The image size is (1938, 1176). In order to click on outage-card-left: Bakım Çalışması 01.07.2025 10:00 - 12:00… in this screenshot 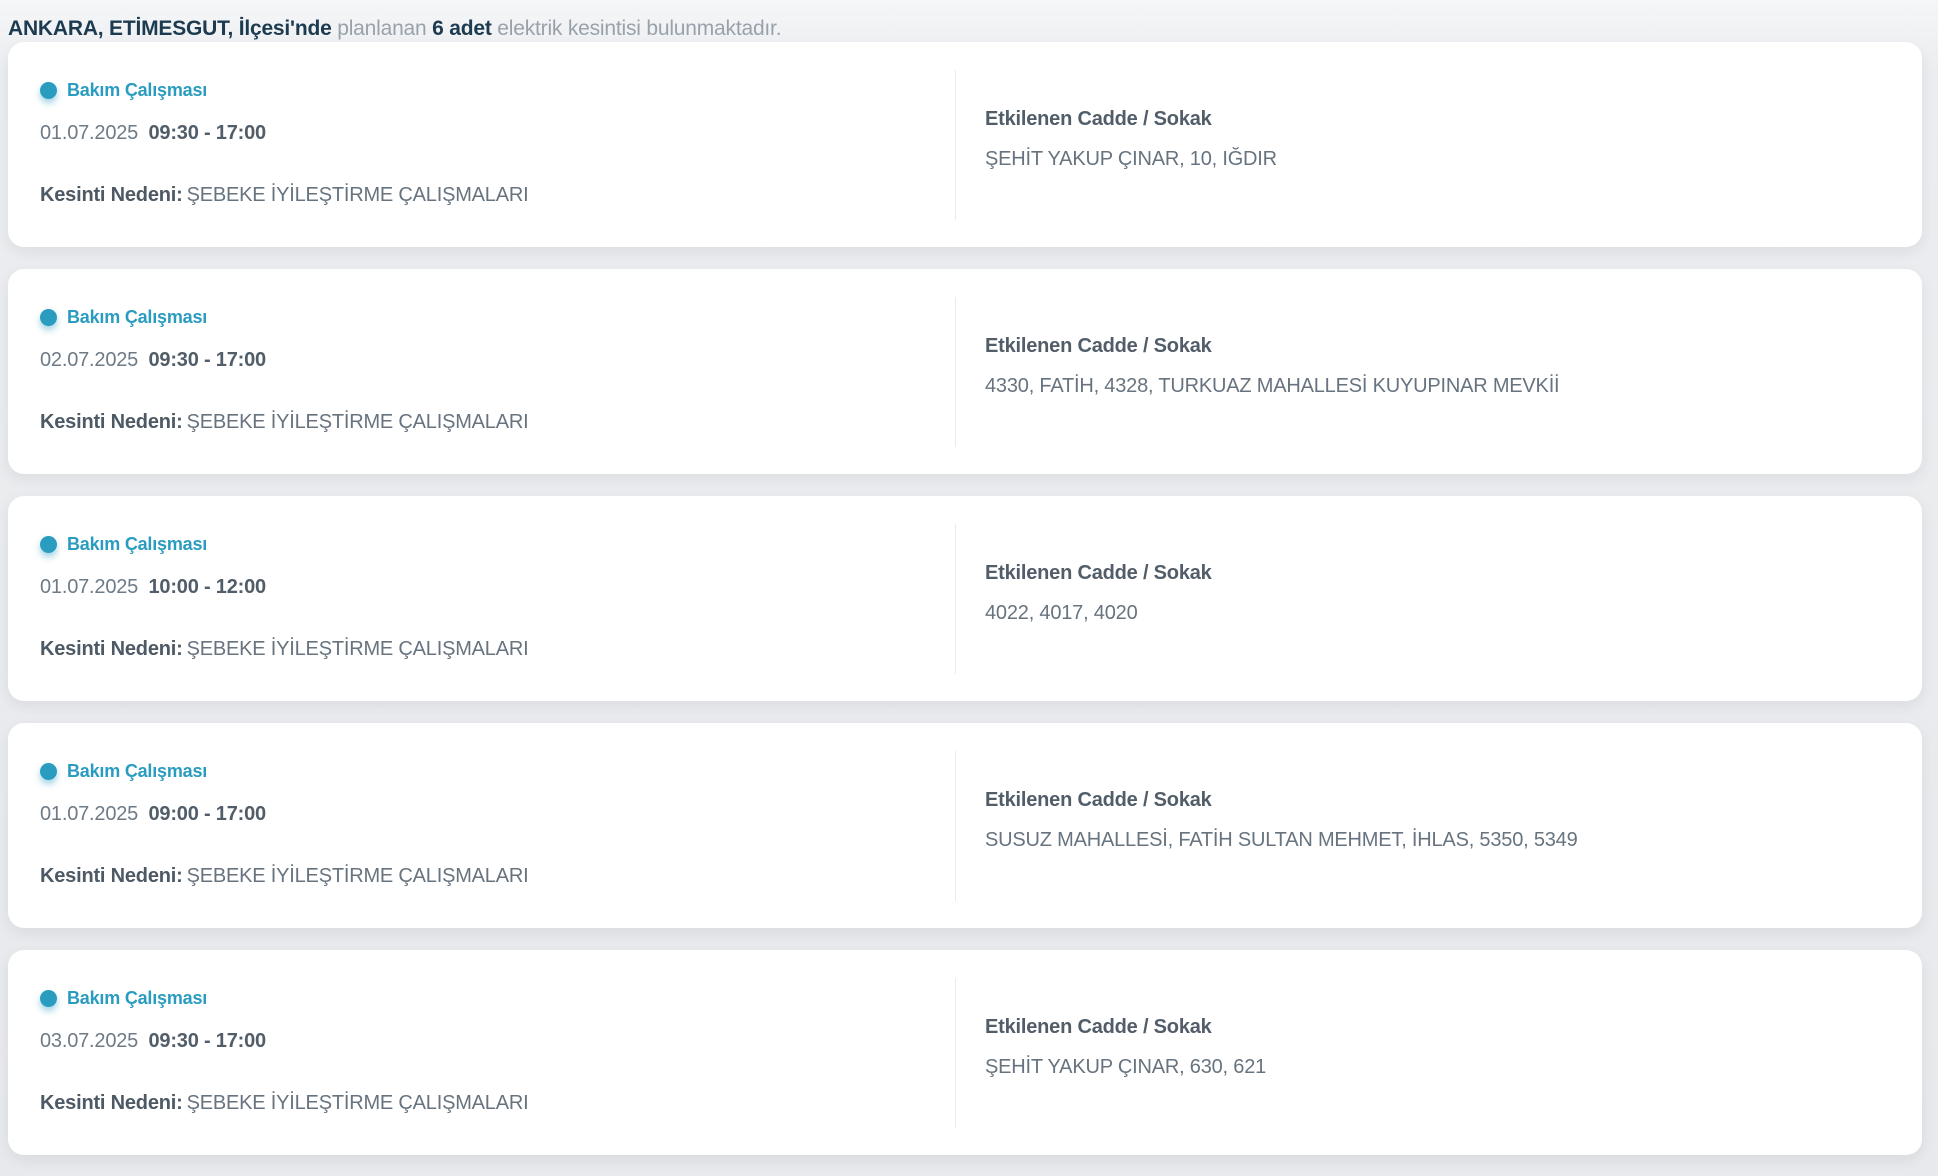, I will do `click(481, 598)`.